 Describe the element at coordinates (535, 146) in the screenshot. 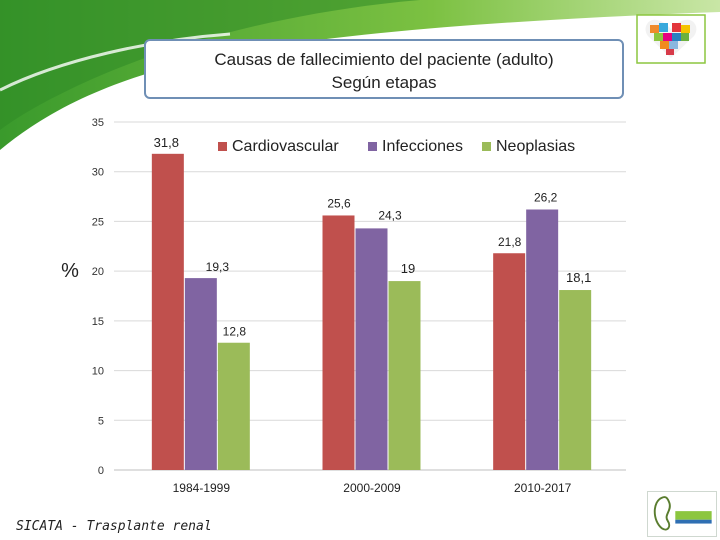

I see `legend-label: Neoplasias` at that location.